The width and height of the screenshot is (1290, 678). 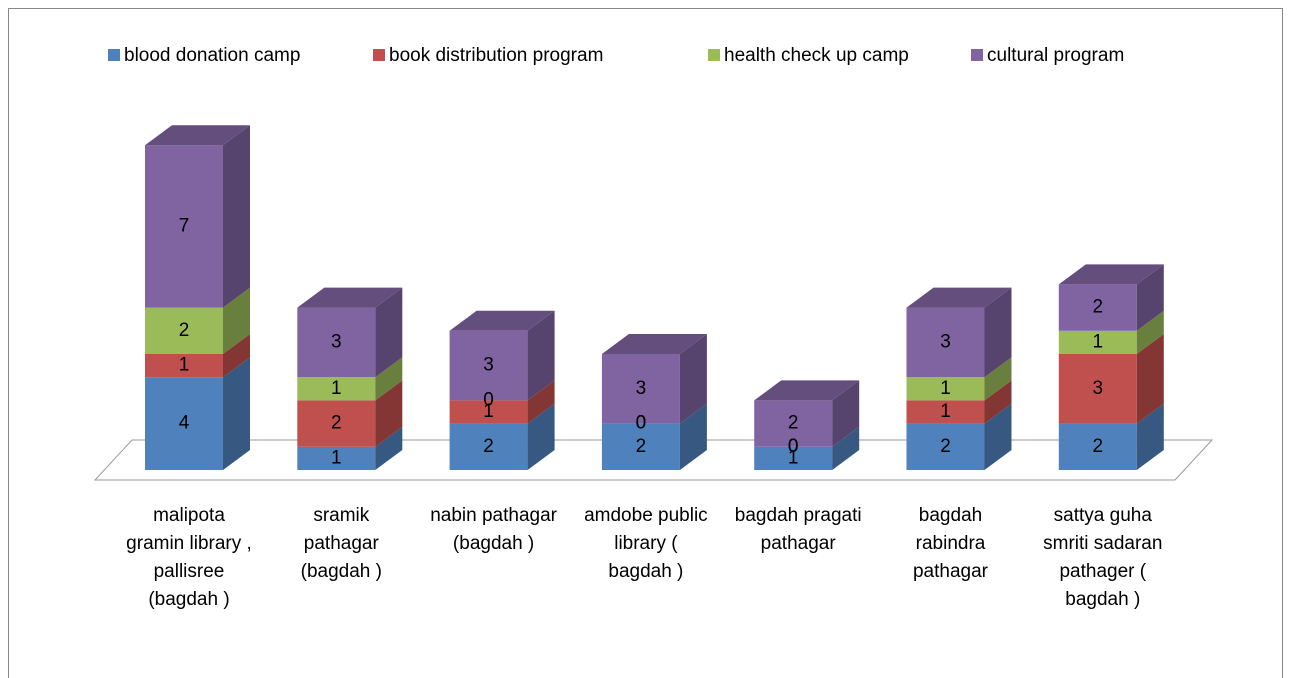 I want to click on floor, so click(x=653, y=460).